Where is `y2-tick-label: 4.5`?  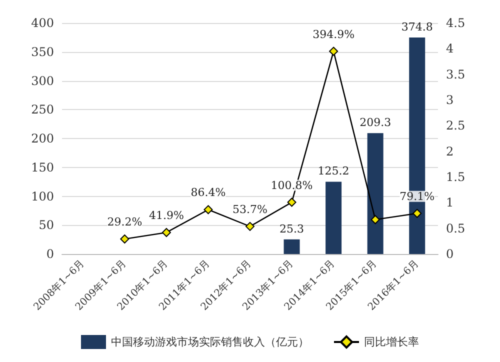
y2-tick-label: 4.5 is located at coordinates (456, 23).